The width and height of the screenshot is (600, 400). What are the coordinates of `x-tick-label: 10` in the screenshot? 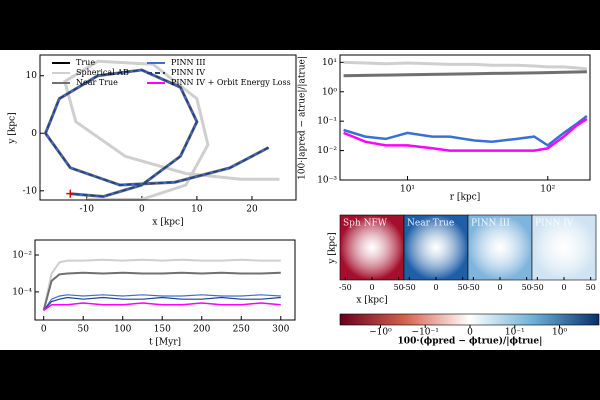 It's located at (197, 210).